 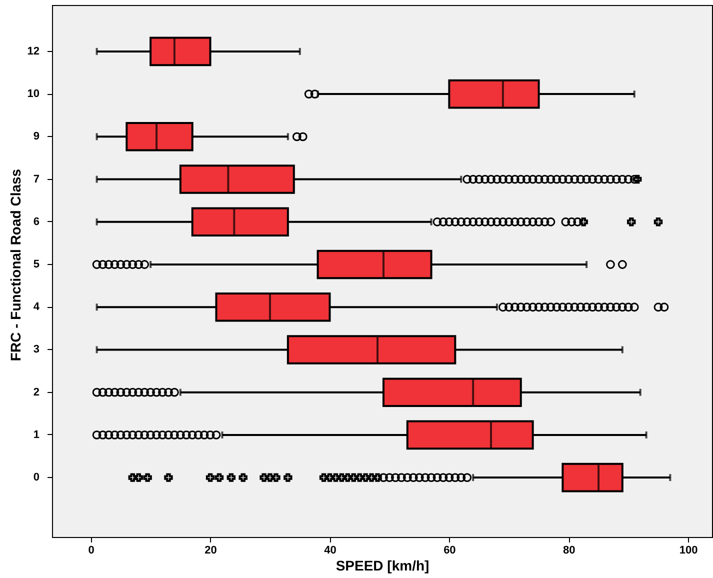 I want to click on y-axis-title: FRC - Functional Road Class, so click(x=15, y=265).